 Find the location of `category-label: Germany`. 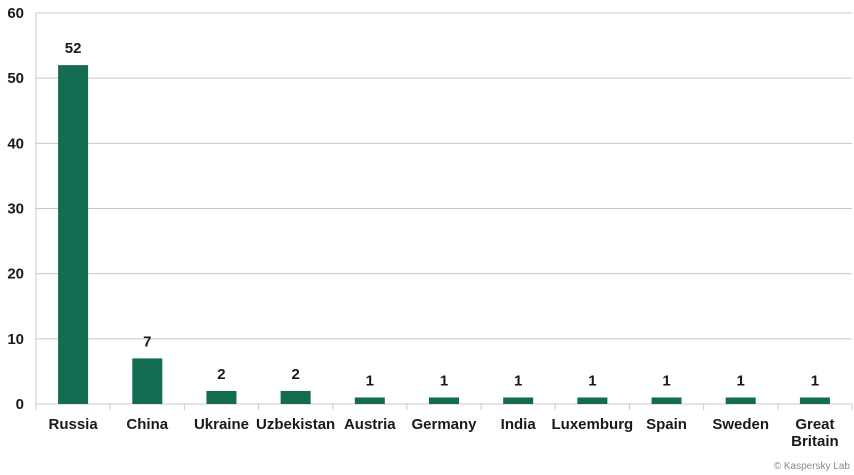

category-label: Germany is located at coordinates (444, 424).